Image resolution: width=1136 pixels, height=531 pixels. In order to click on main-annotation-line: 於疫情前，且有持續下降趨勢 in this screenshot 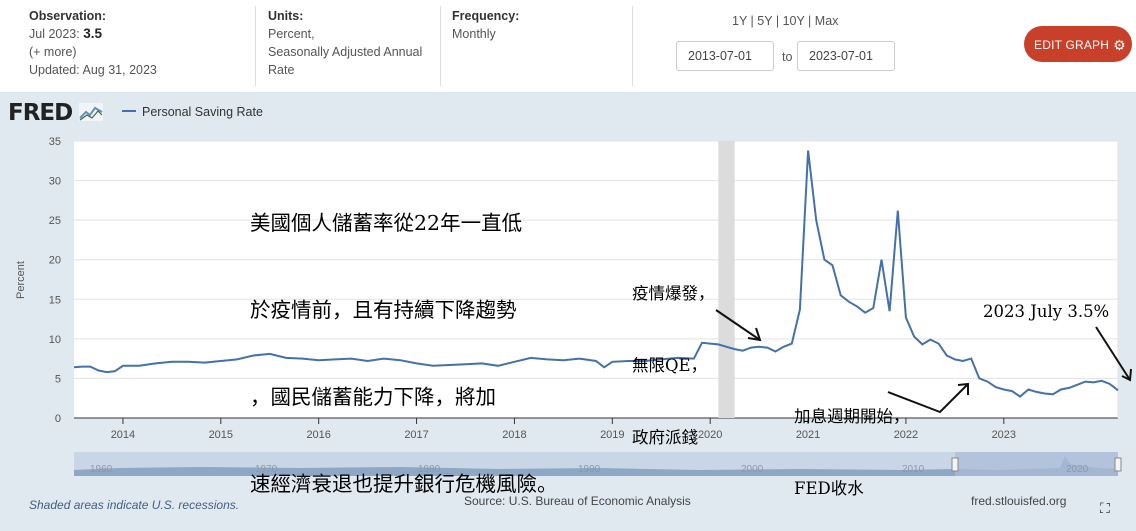, I will do `click(383, 310)`.